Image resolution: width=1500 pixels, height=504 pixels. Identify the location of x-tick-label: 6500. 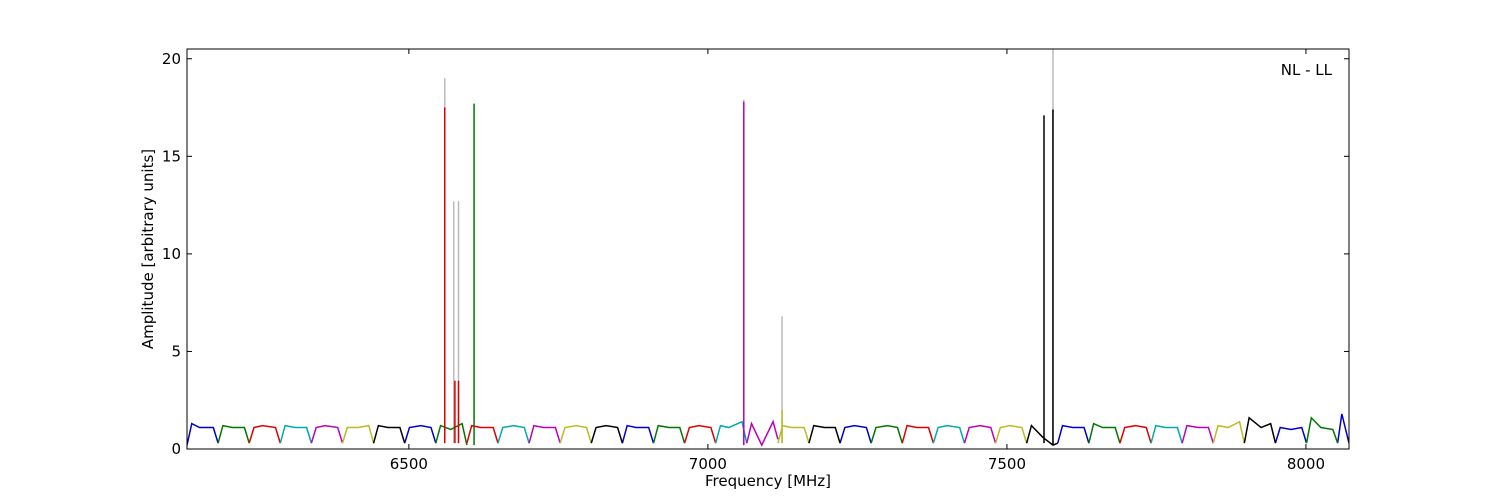
(409, 464).